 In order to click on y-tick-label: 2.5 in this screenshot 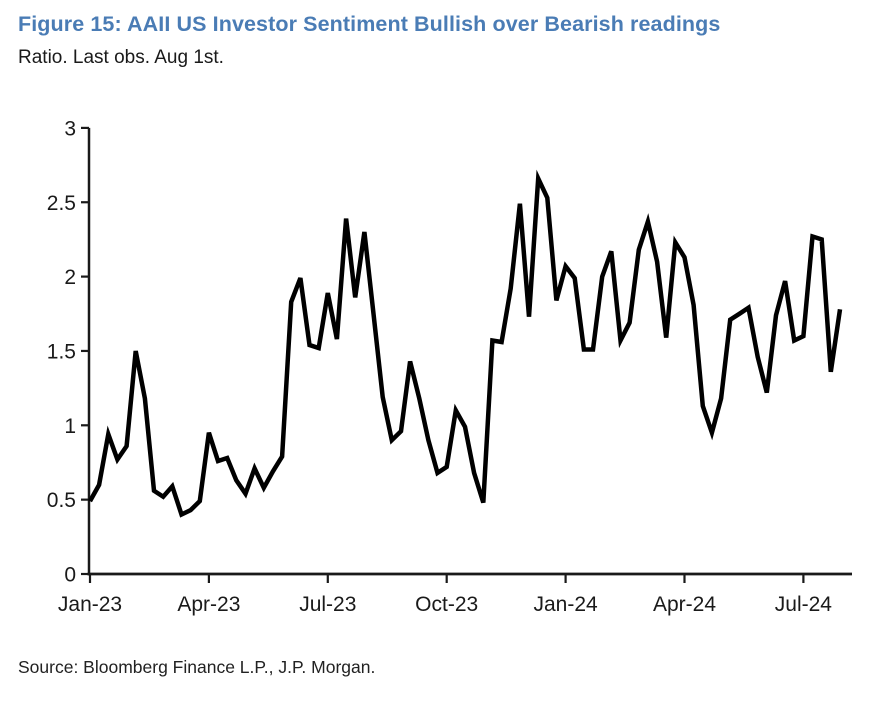, I will do `click(61, 203)`.